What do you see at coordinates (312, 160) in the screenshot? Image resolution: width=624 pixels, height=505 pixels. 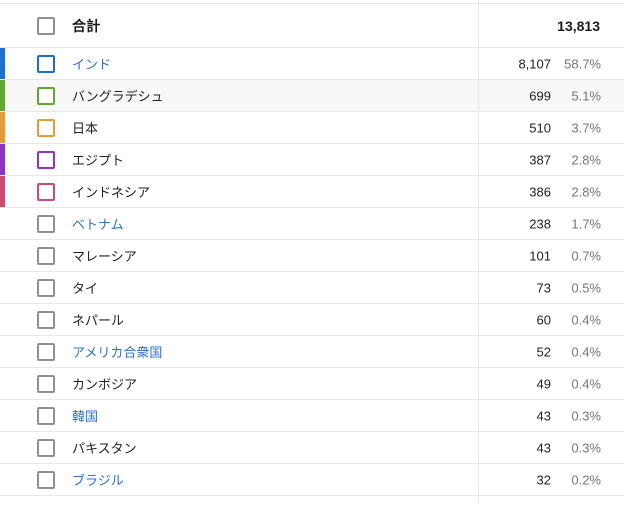 I see `table-row: エジプト 387 2.8%` at bounding box center [312, 160].